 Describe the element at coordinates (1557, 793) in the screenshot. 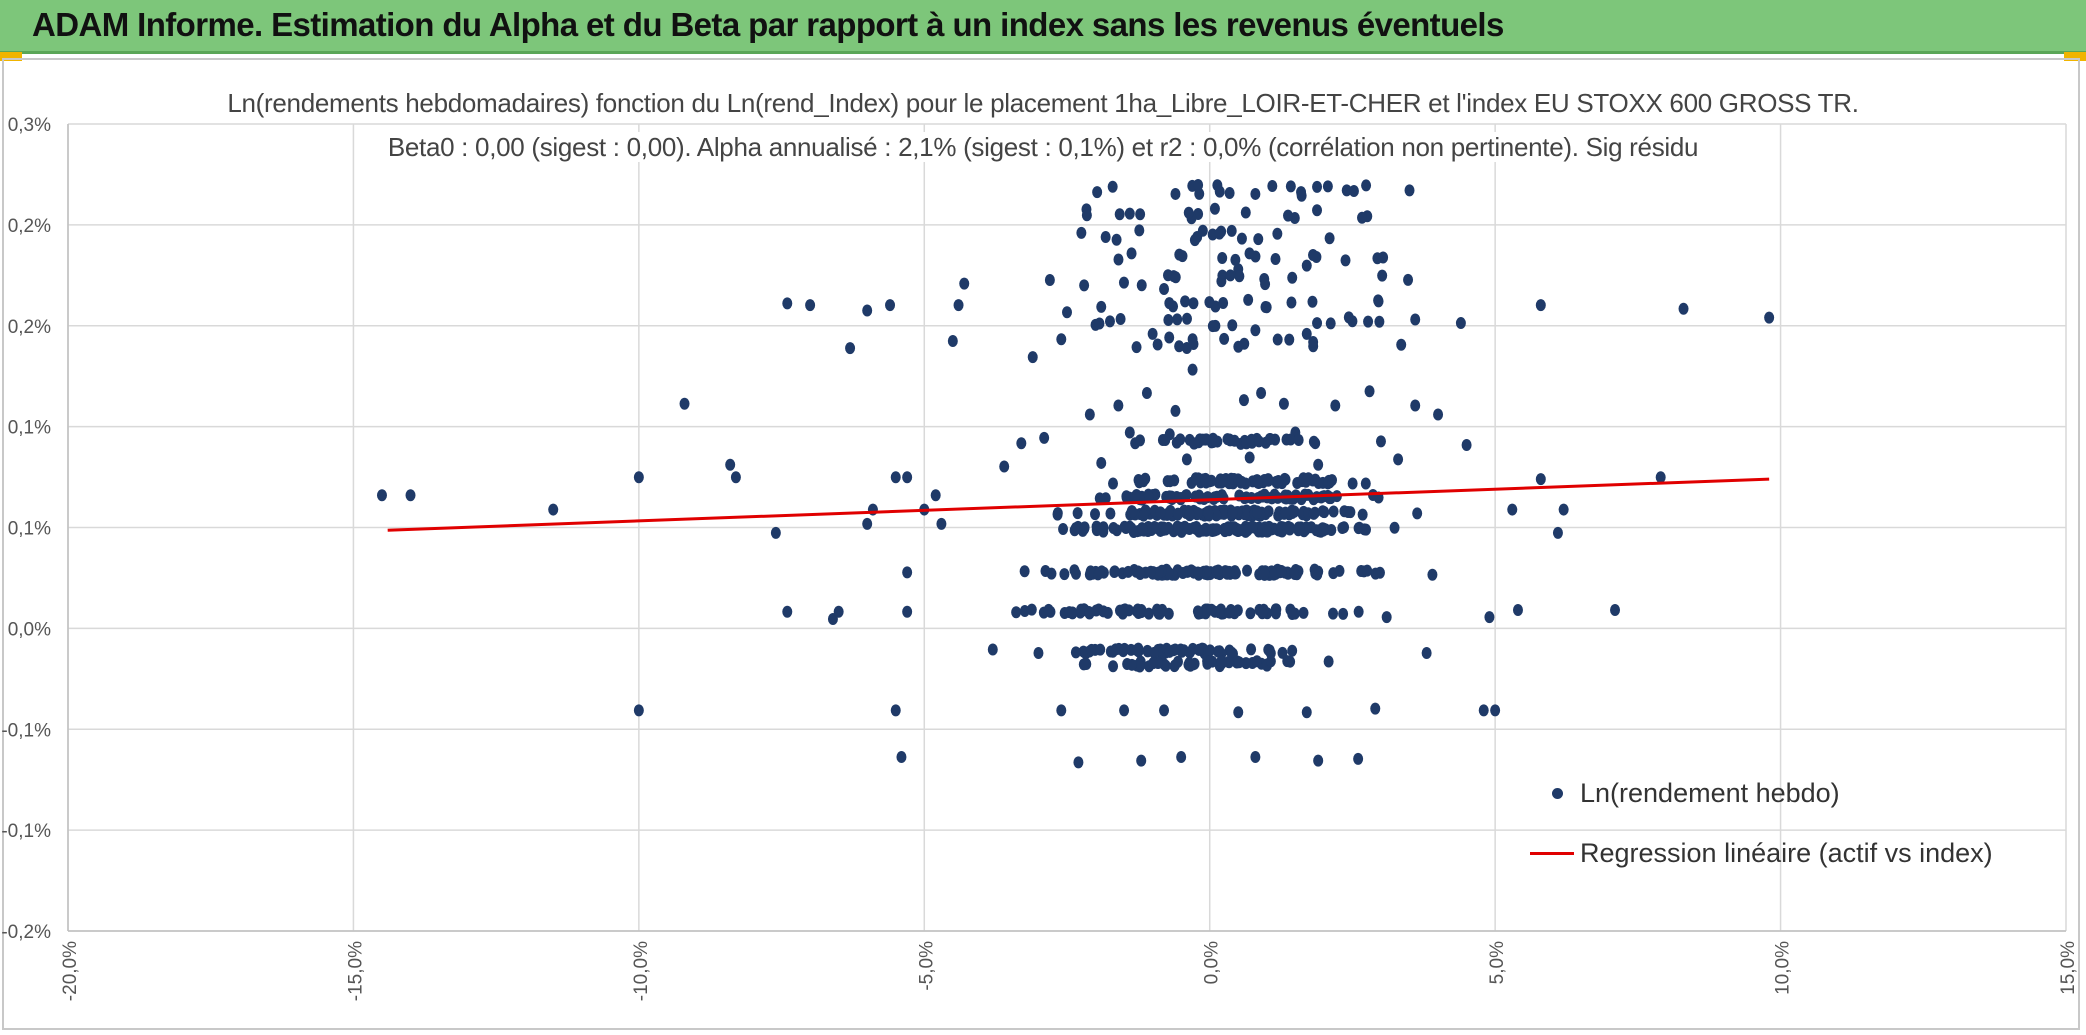

I see `scatter-marker-icon` at that location.